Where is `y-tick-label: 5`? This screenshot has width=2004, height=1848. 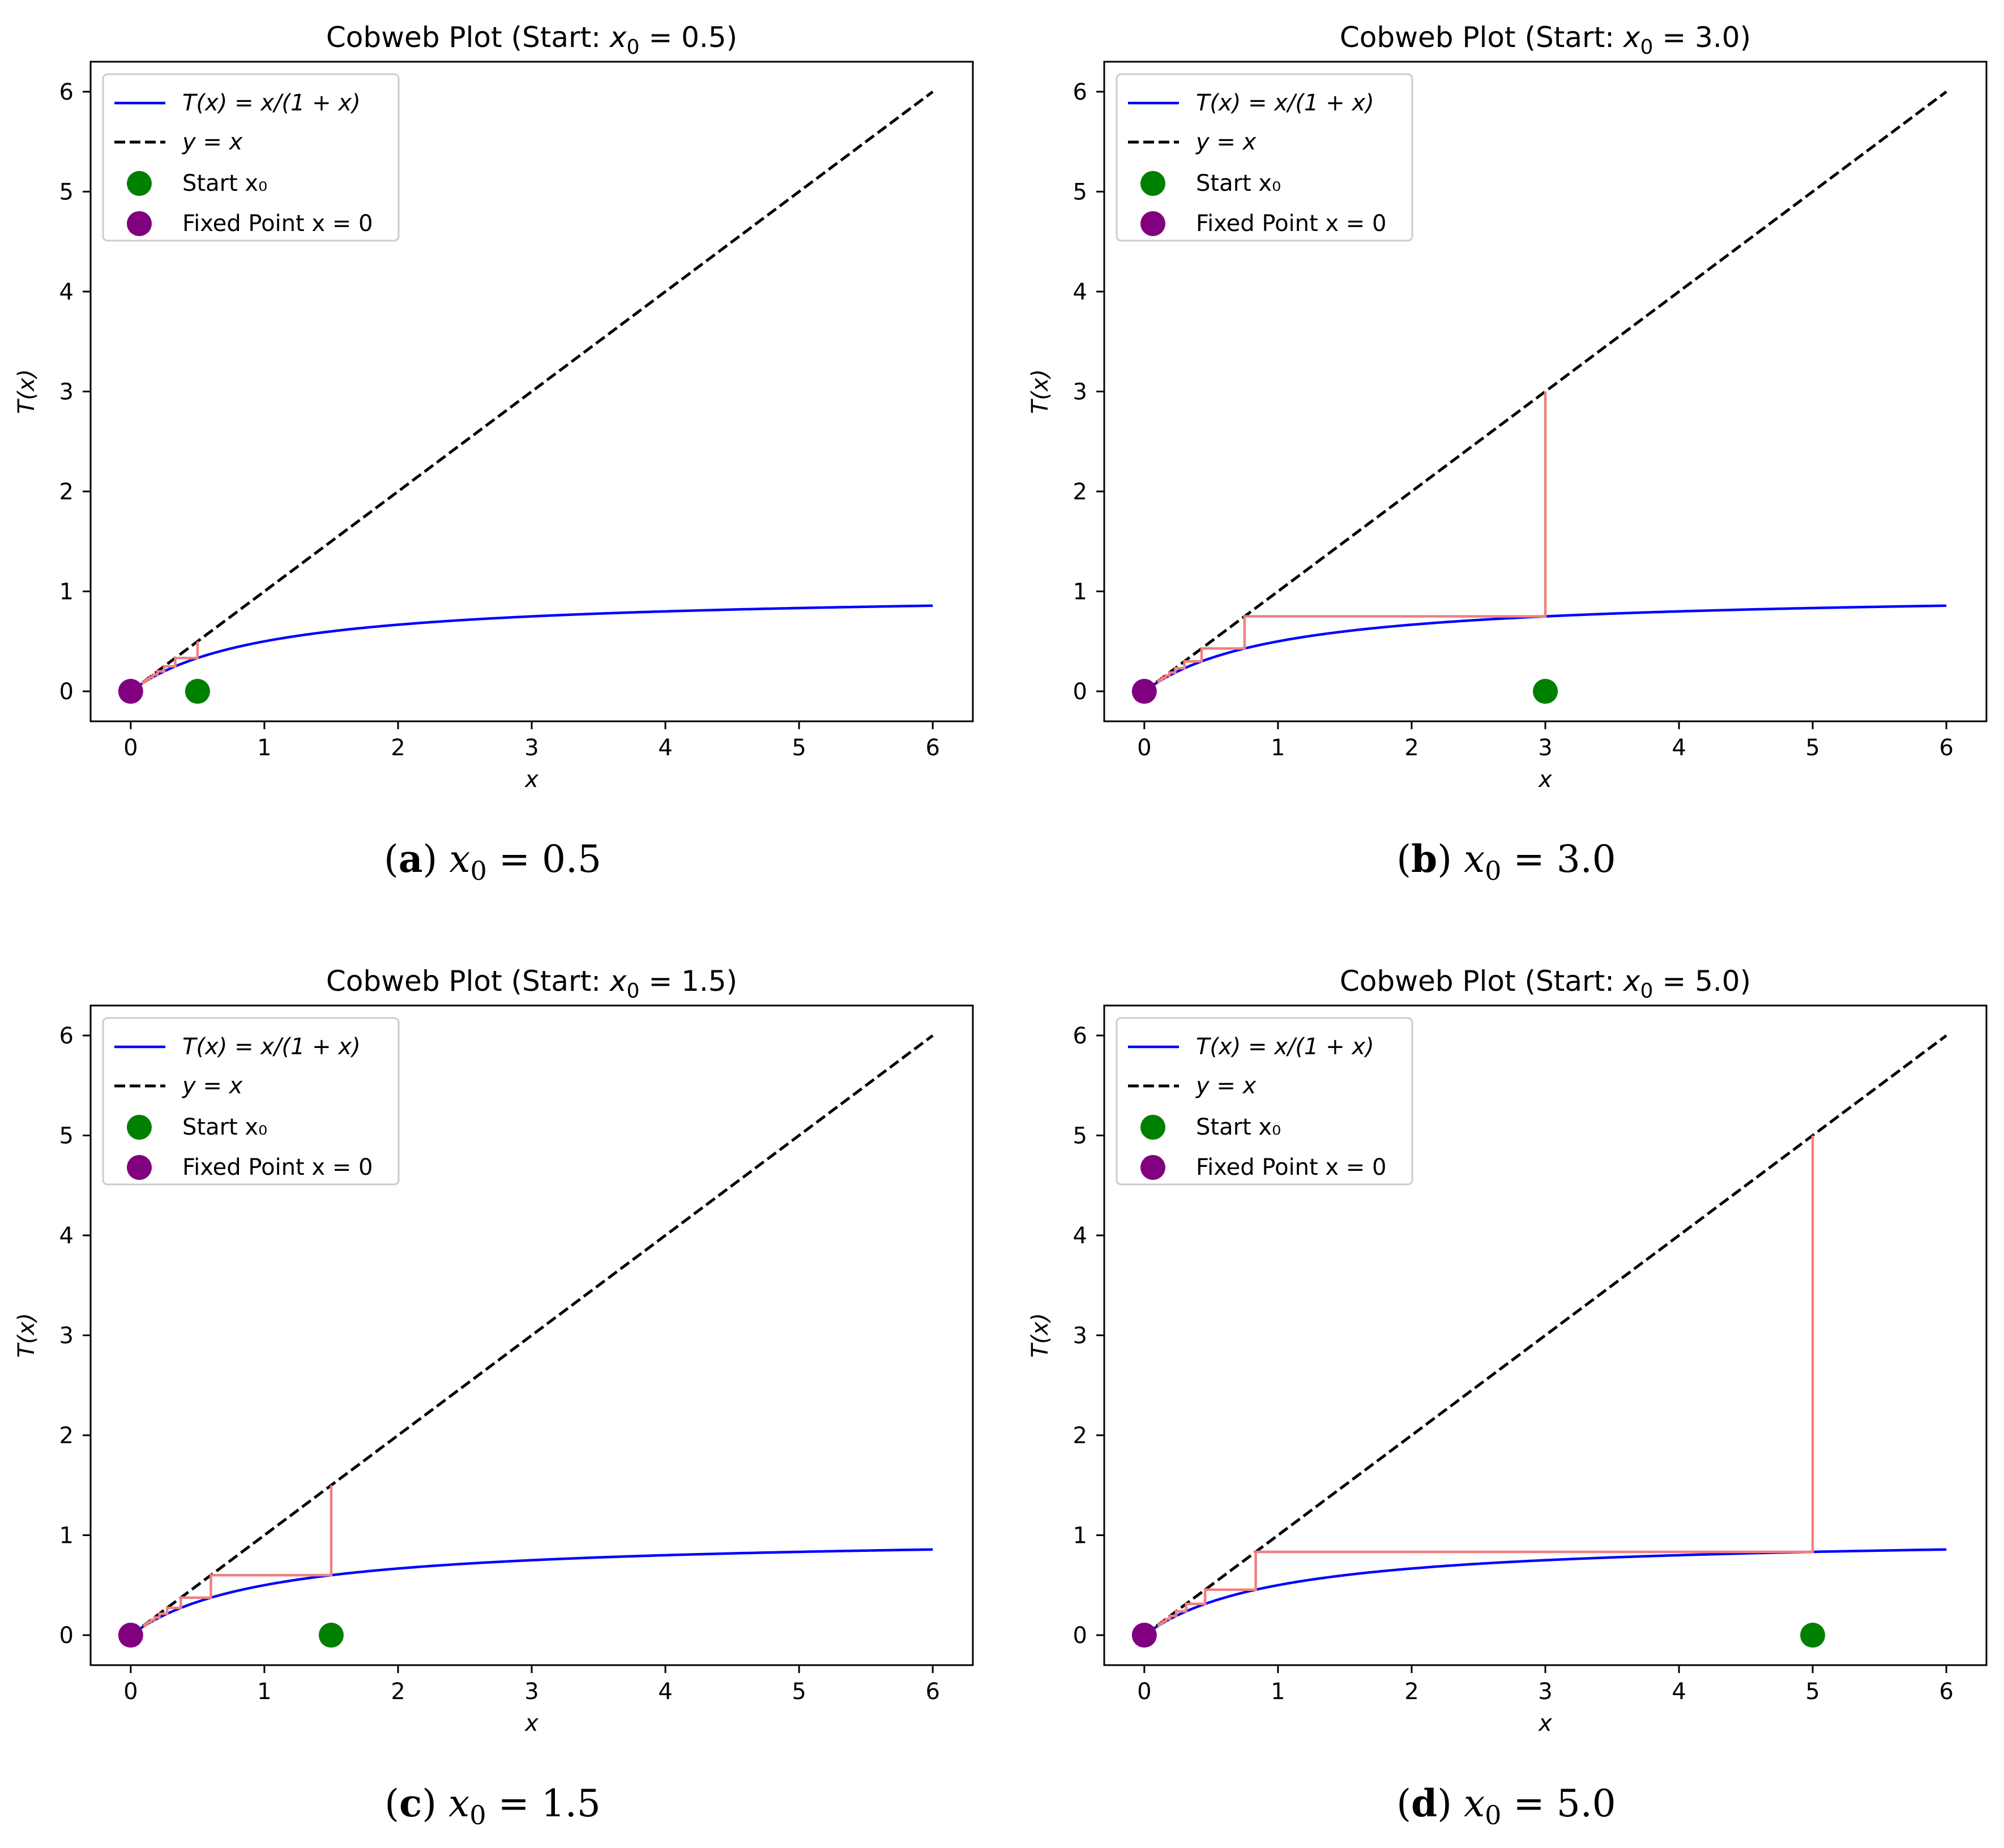
y-tick-label: 5 is located at coordinates (1080, 1136).